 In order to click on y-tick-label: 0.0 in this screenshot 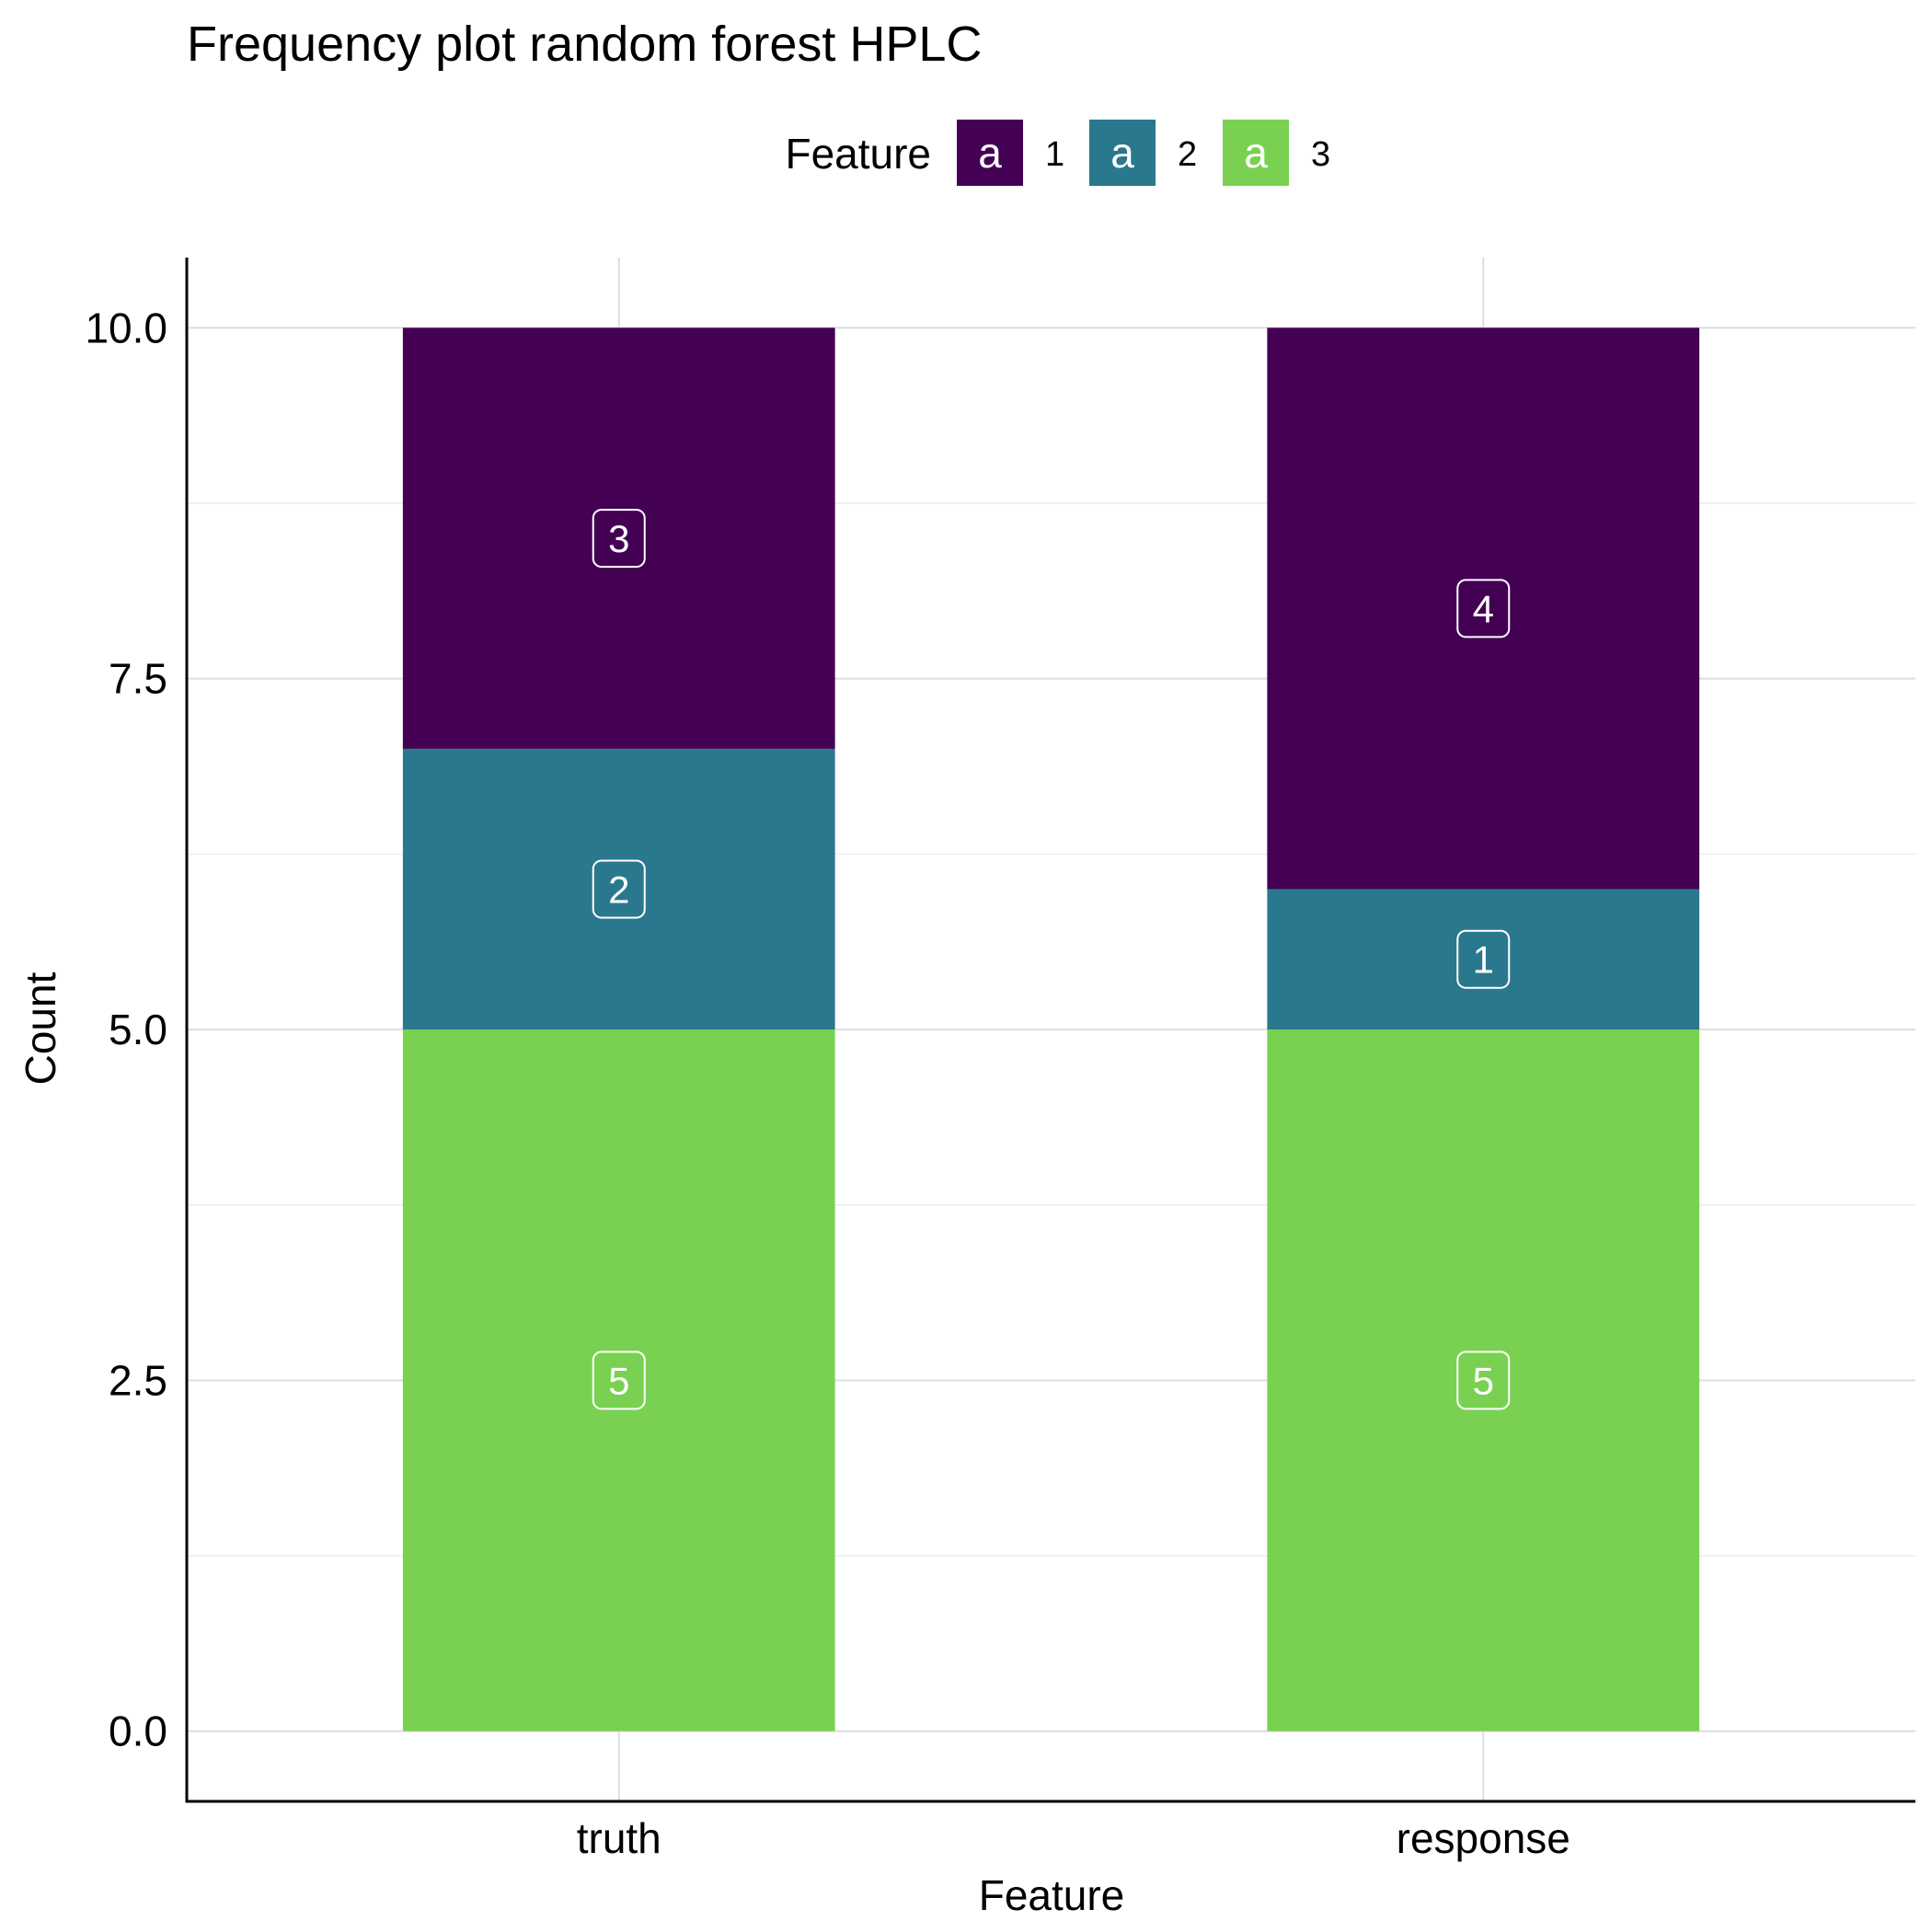, I will do `click(138, 1731)`.